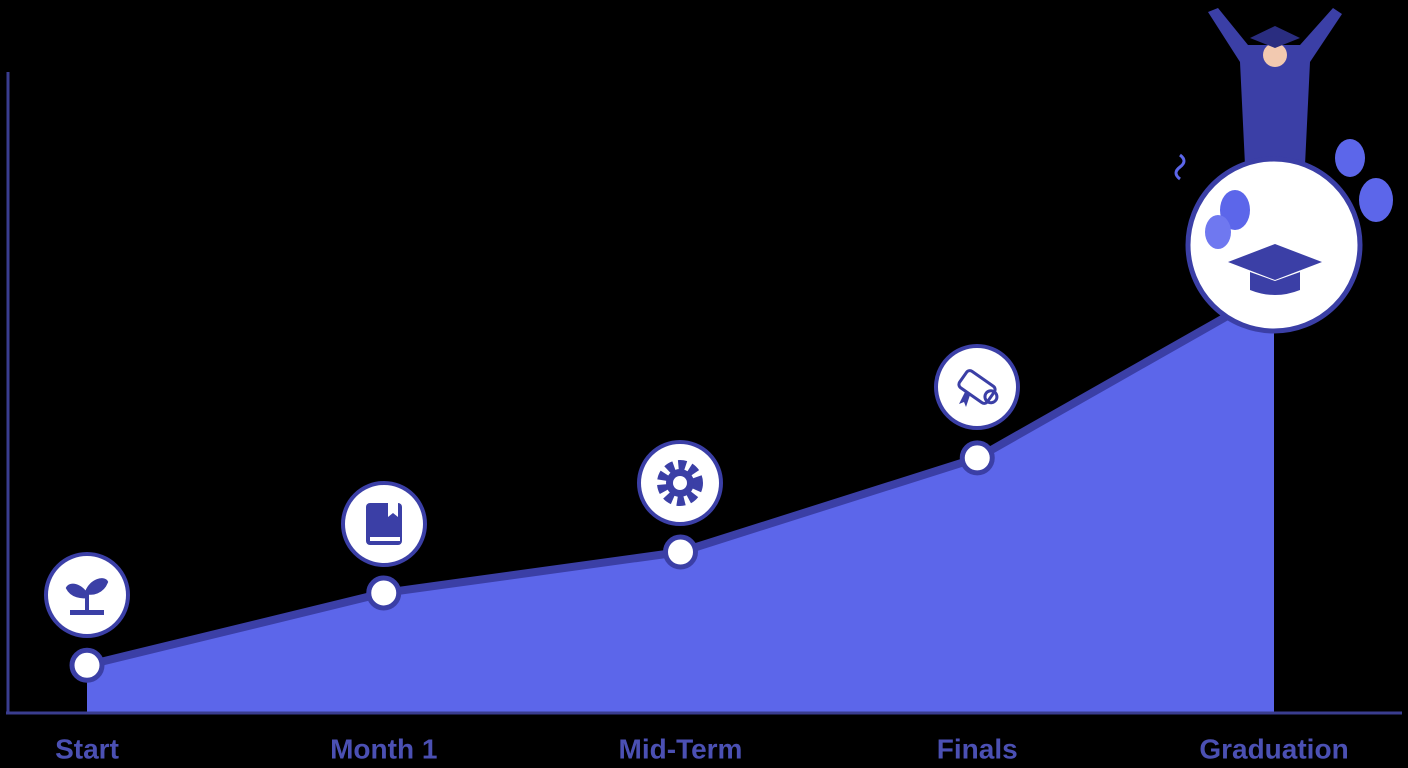  What do you see at coordinates (680, 483) in the screenshot?
I see `icon-gear` at bounding box center [680, 483].